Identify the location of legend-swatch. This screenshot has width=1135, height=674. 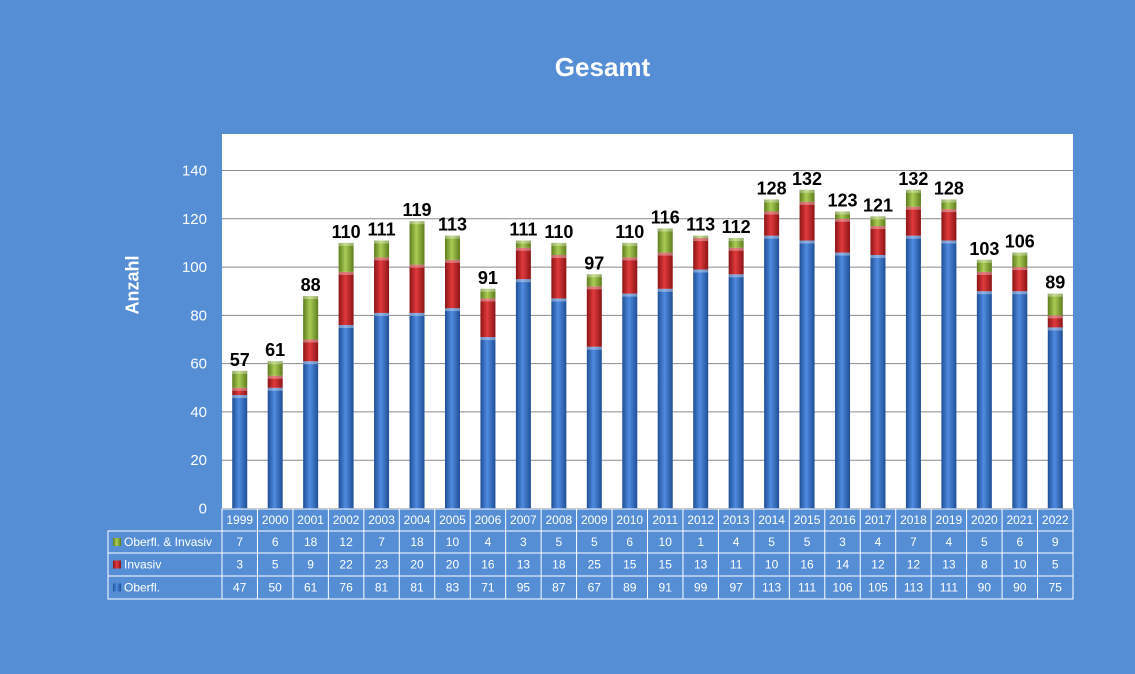
(117, 587).